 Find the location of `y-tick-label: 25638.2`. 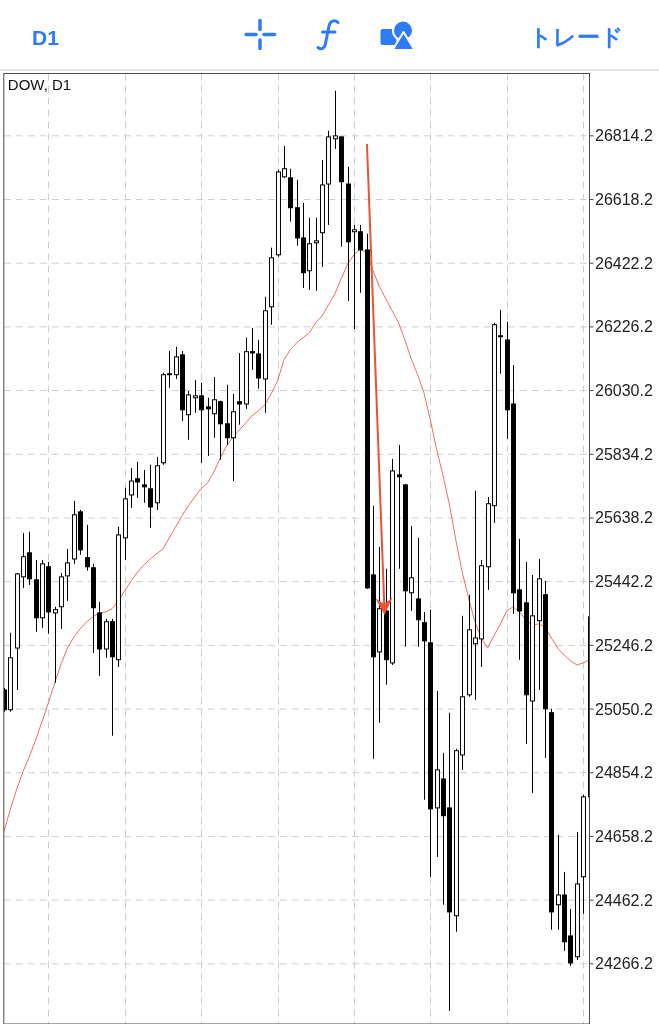

y-tick-label: 25638.2 is located at coordinates (624, 518).